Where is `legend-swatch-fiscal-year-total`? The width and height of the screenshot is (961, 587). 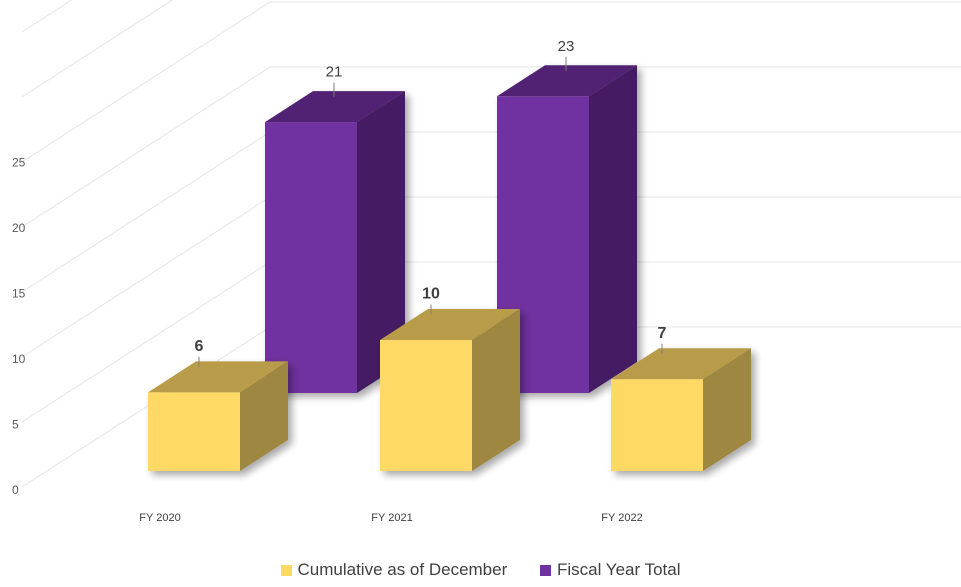 legend-swatch-fiscal-year-total is located at coordinates (545, 570).